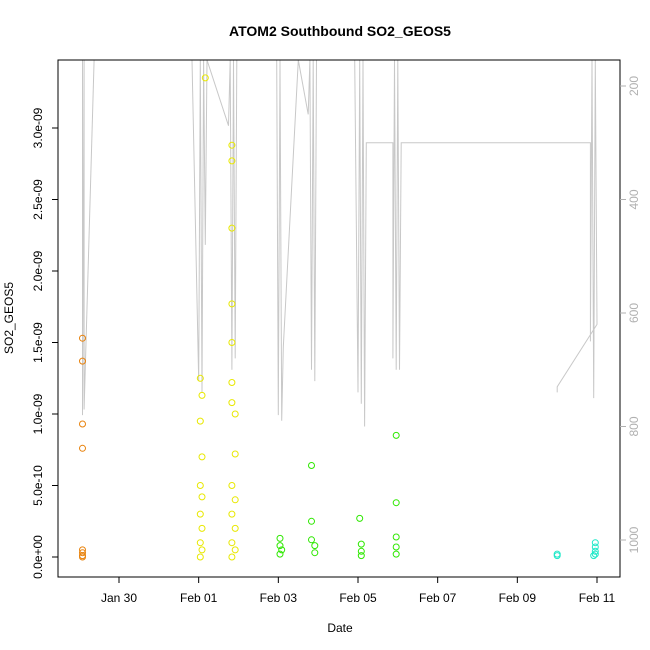  I want to click on y-tick-label: 5.0e-10, so click(38, 485).